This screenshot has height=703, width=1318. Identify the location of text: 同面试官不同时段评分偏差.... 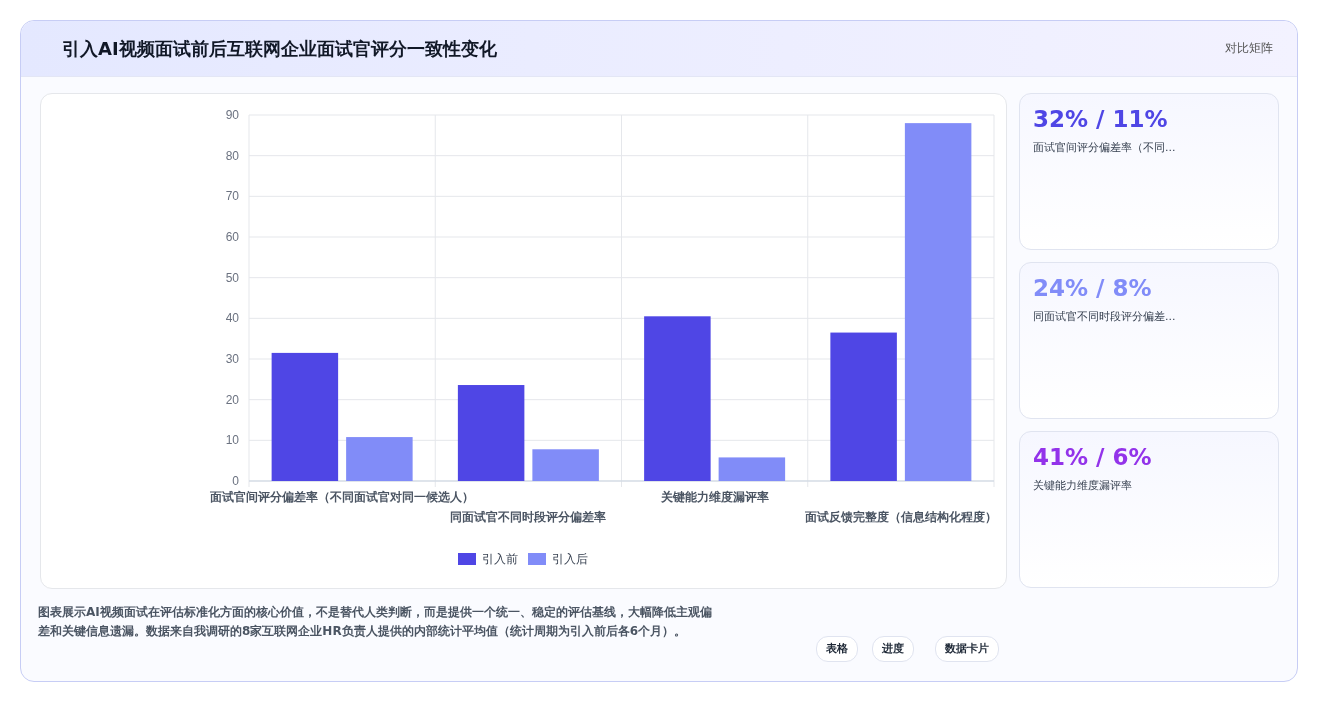
(1104, 316).